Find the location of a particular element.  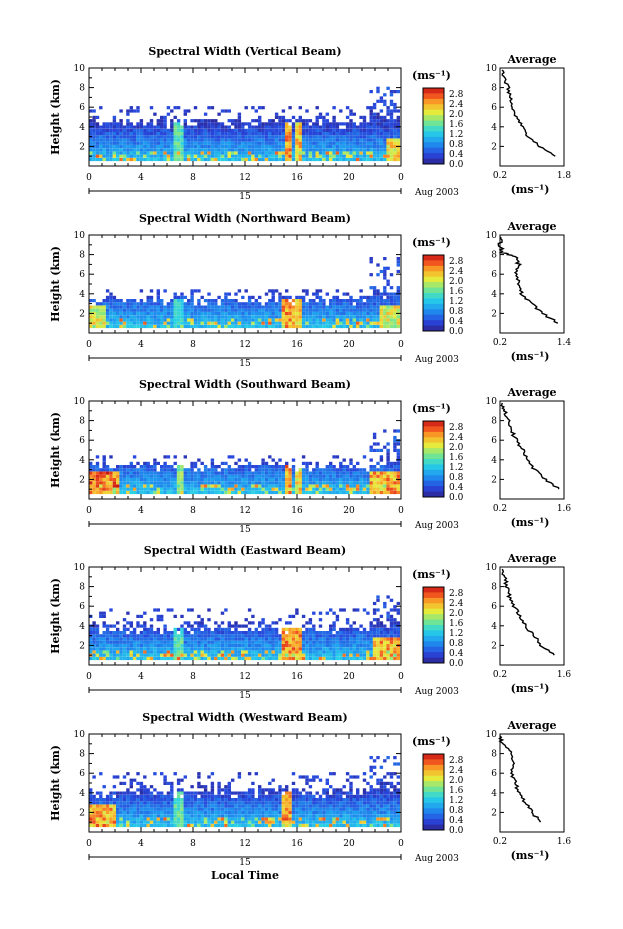

colorbar-swatch is located at coordinates (433, 156).